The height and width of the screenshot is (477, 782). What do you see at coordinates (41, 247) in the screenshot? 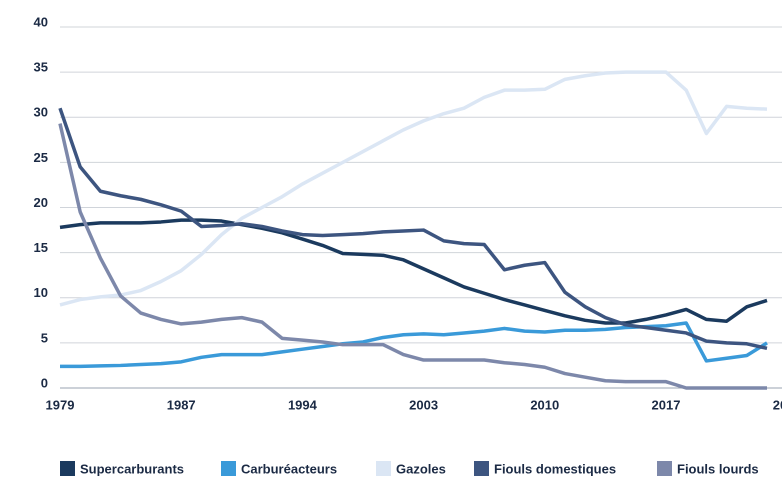
I see `y-tick-label: 15` at bounding box center [41, 247].